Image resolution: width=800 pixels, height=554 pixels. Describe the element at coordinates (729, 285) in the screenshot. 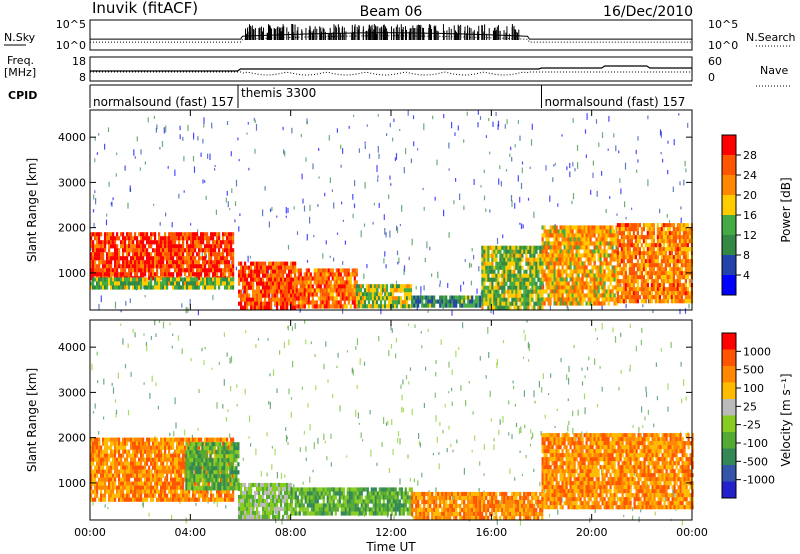

I see `colorbar-swatch` at that location.